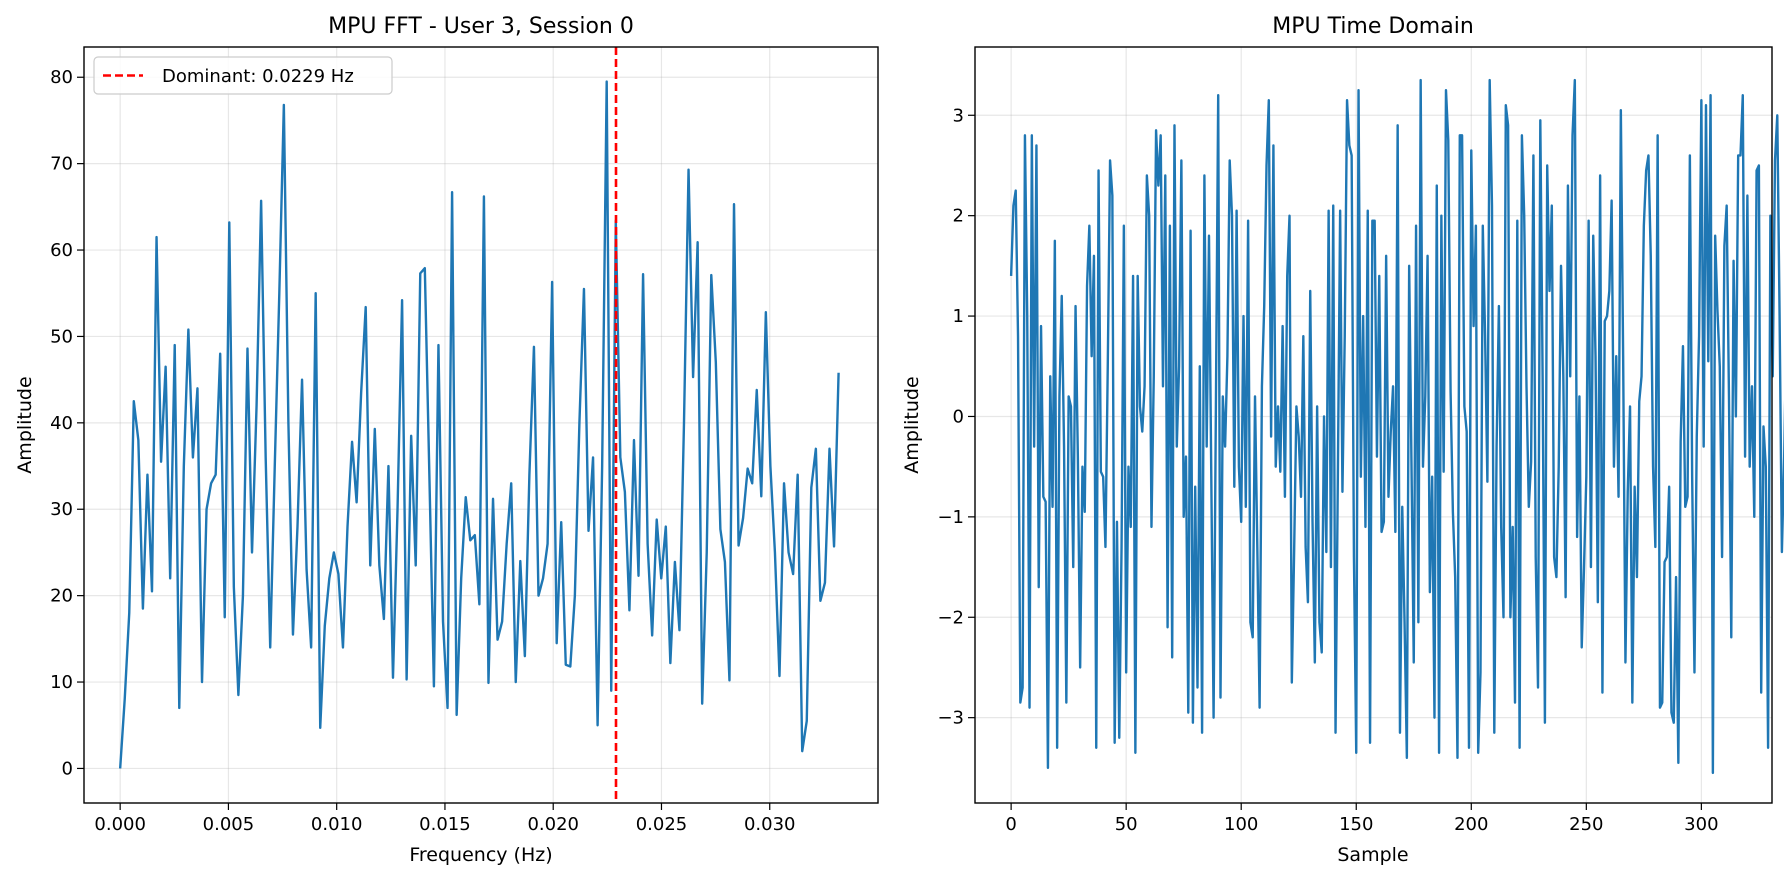 Image resolution: width=1784 pixels, height=881 pixels. What do you see at coordinates (770, 824) in the screenshot?
I see `x-tick-label: 0.030` at bounding box center [770, 824].